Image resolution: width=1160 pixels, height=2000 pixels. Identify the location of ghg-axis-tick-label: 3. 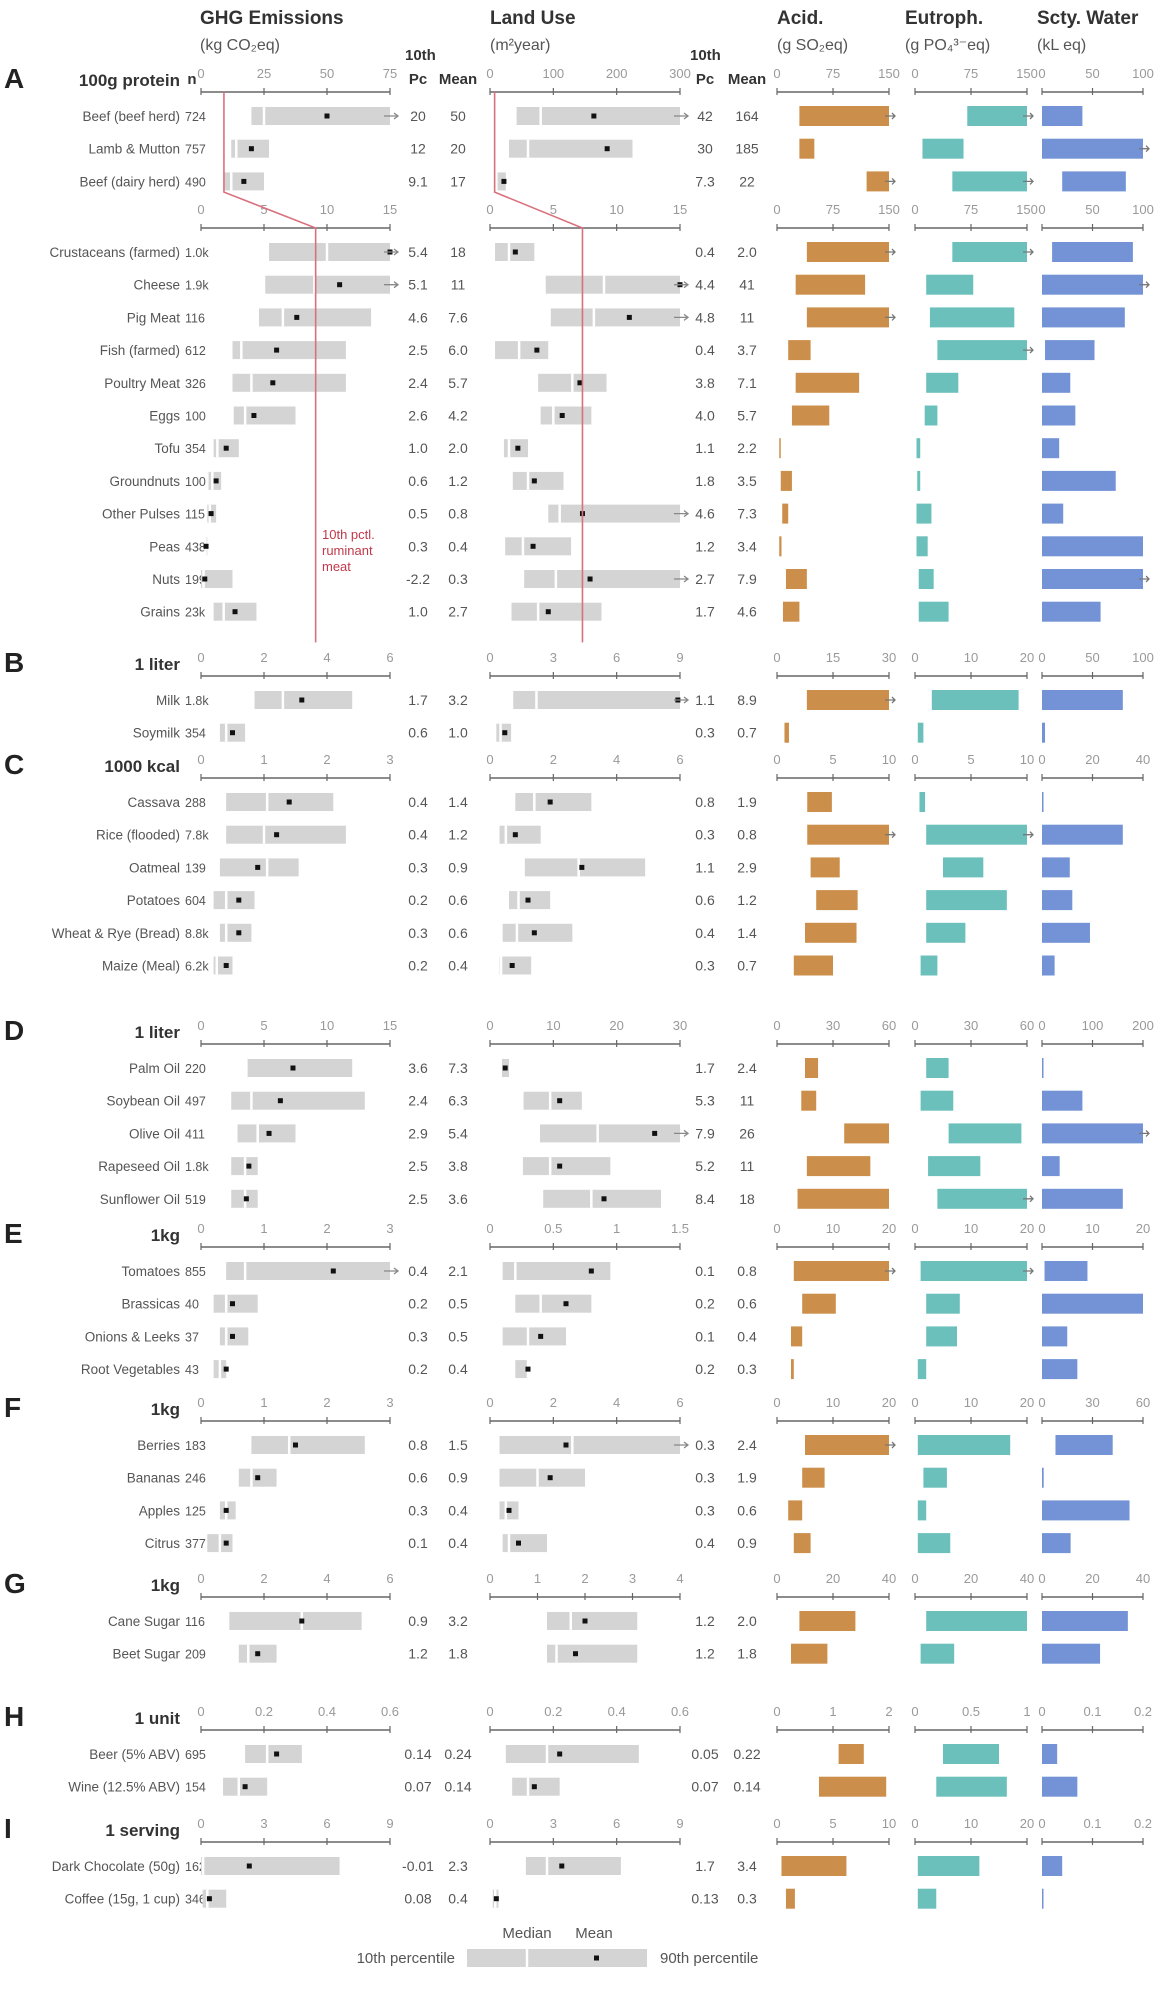
(263, 1823).